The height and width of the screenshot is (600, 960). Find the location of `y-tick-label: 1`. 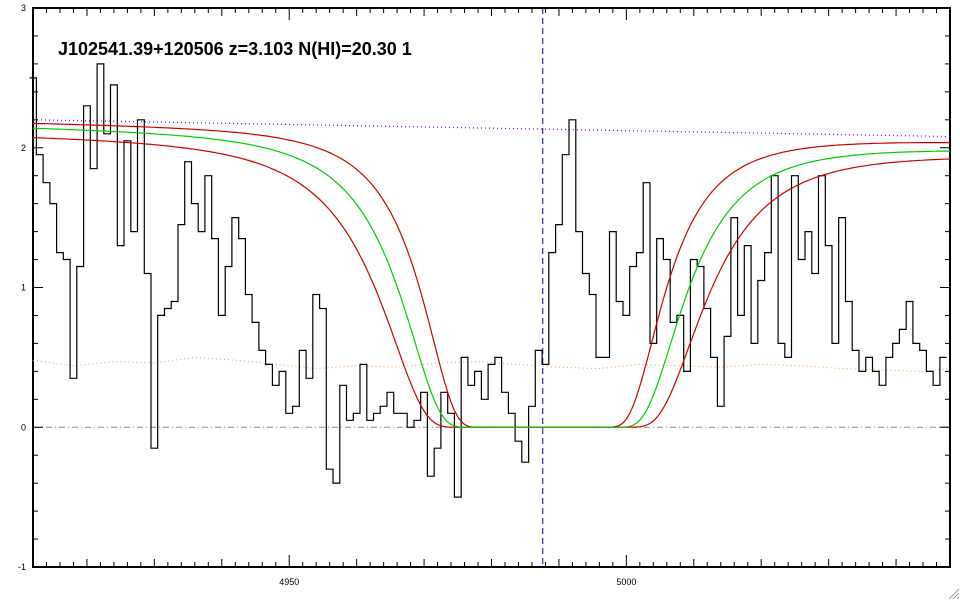

y-tick-label: 1 is located at coordinates (23, 288).